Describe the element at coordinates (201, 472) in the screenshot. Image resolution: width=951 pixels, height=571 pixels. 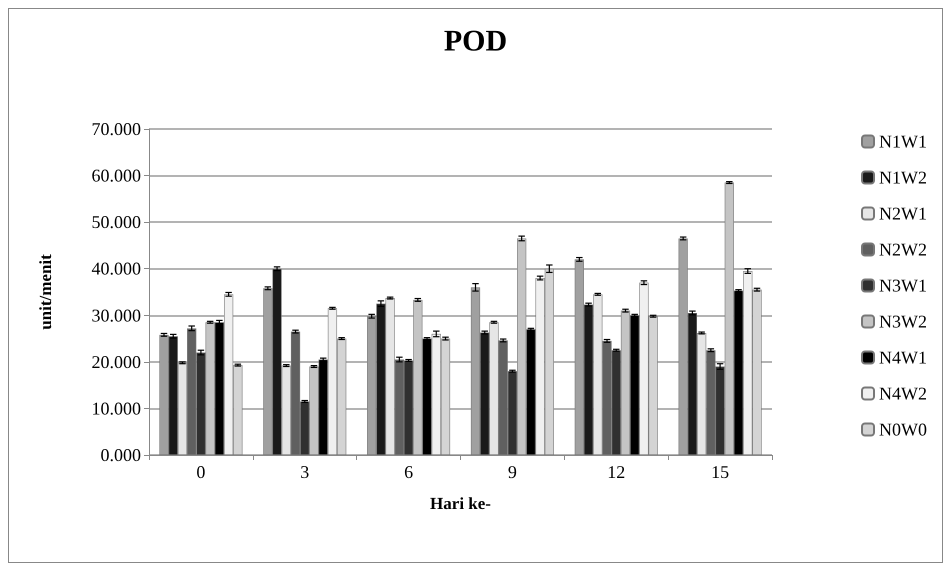
I see `x-tick-label: 0` at that location.